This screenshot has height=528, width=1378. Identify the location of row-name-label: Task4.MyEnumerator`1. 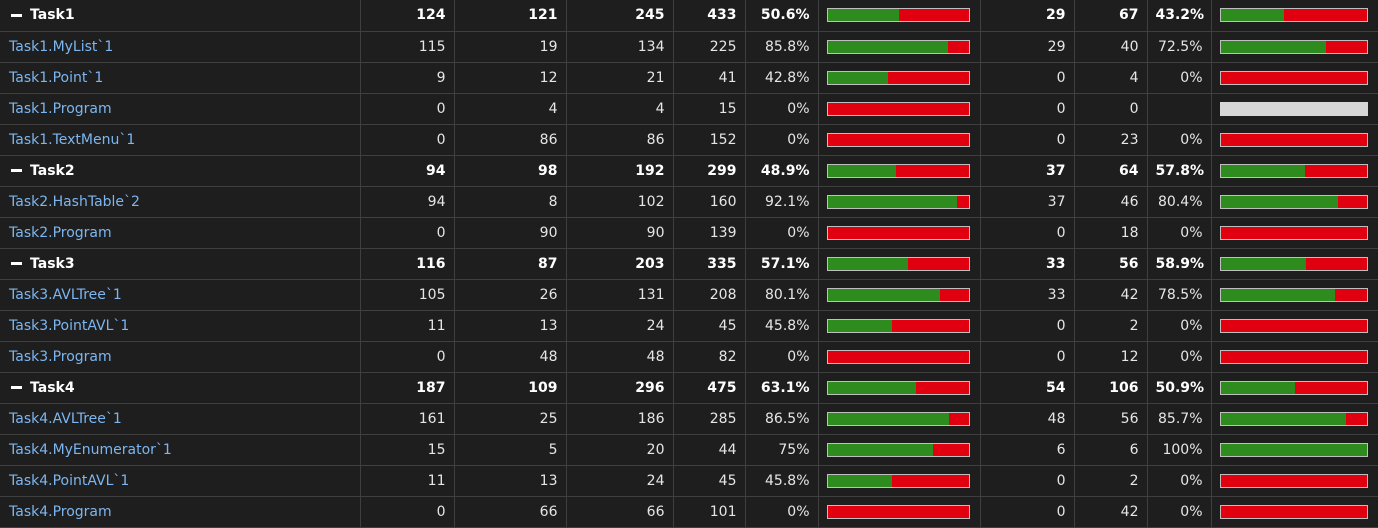
(90, 449).